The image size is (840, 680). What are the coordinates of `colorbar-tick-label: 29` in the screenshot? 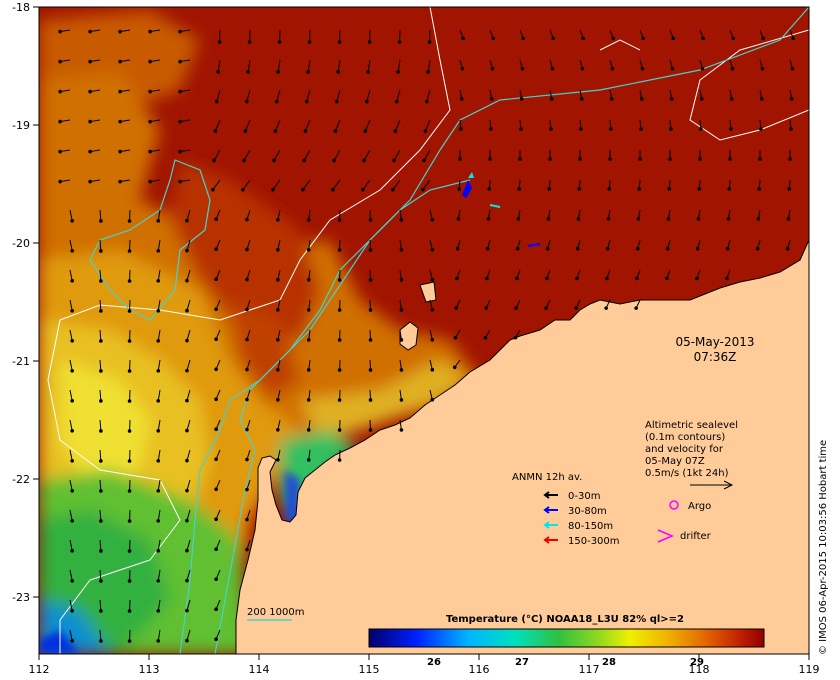 It's located at (697, 662).